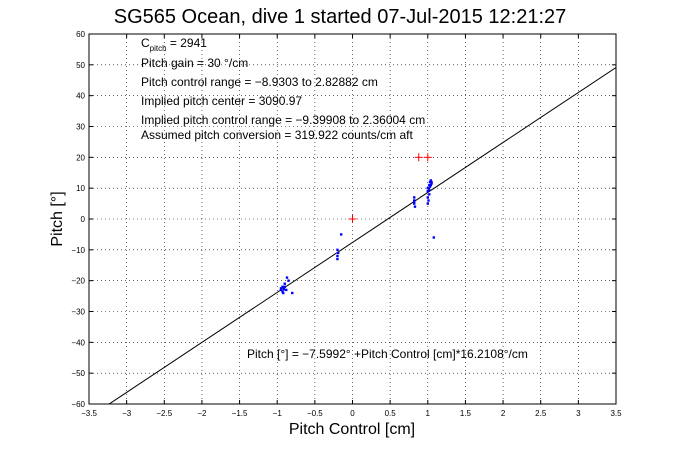 This screenshot has width=681, height=454. I want to click on y-tick-label: 20, so click(80, 157).